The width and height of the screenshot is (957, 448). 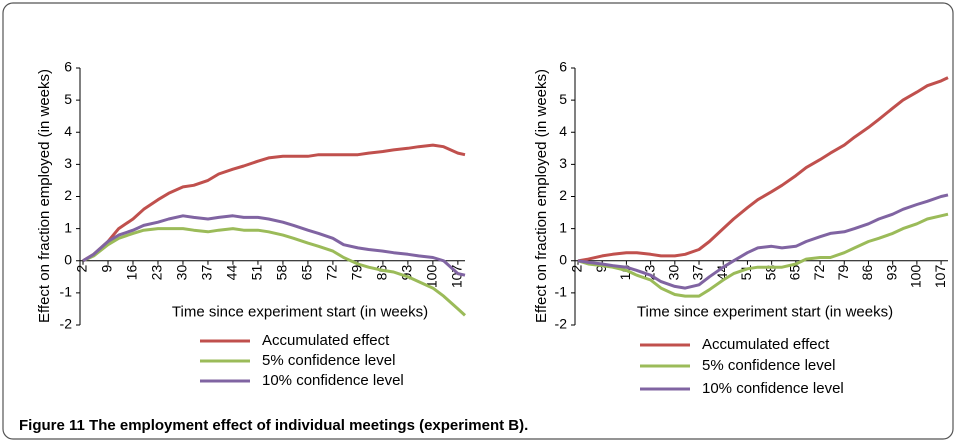 What do you see at coordinates (52, 425) in the screenshot?
I see `caption-label: Figure 11` at bounding box center [52, 425].